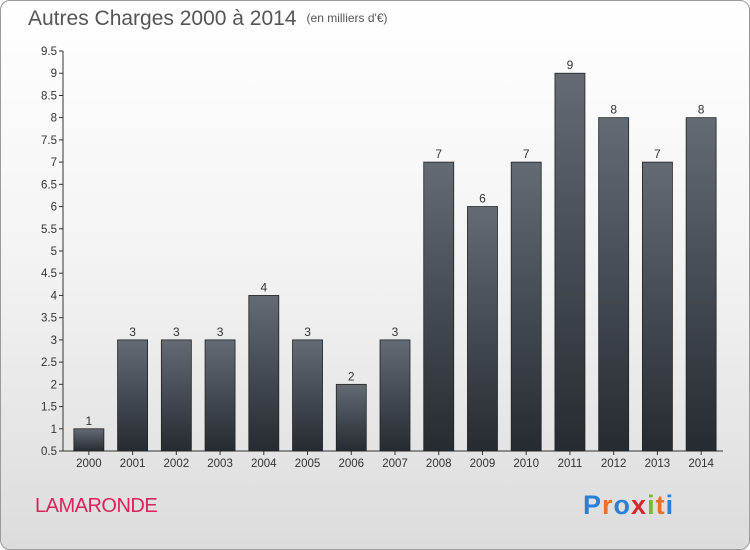 This screenshot has height=550, width=750. What do you see at coordinates (264, 464) in the screenshot?
I see `x-tick-label-2004: 2004` at bounding box center [264, 464].